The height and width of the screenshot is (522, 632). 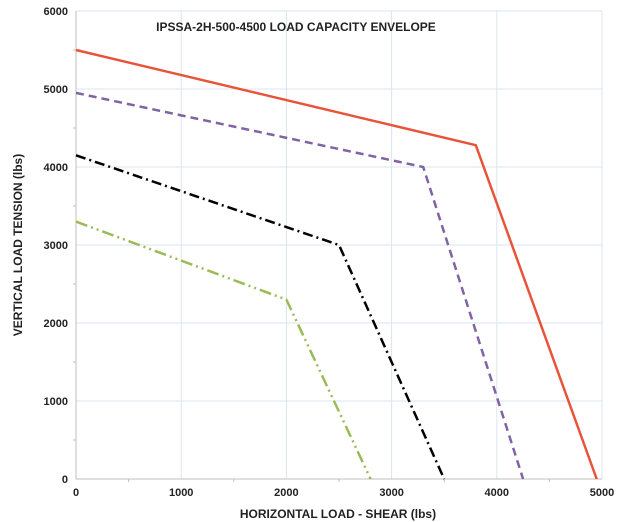 I want to click on x-tick-label-3: 3000, so click(x=391, y=493).